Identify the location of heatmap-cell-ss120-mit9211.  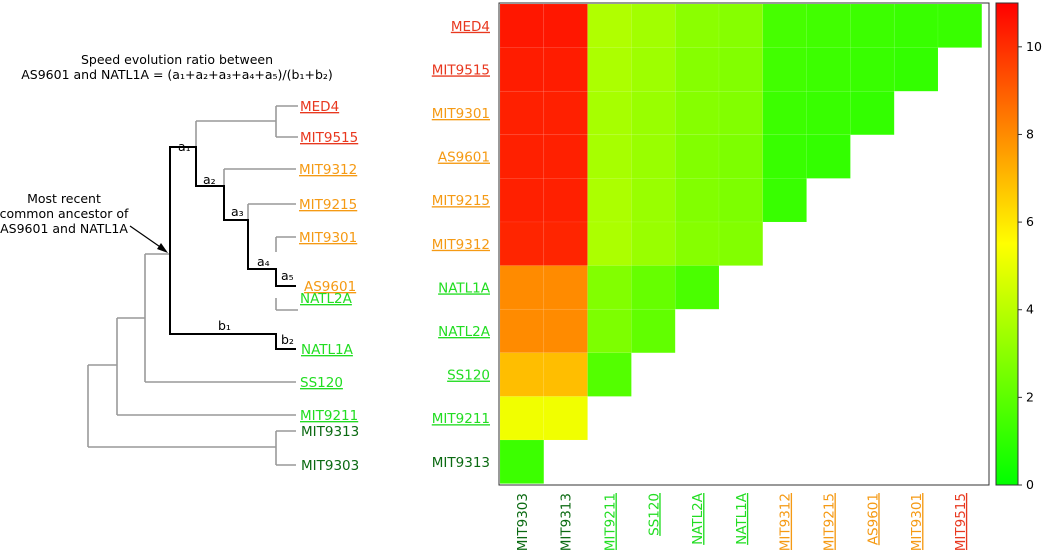
(609, 374).